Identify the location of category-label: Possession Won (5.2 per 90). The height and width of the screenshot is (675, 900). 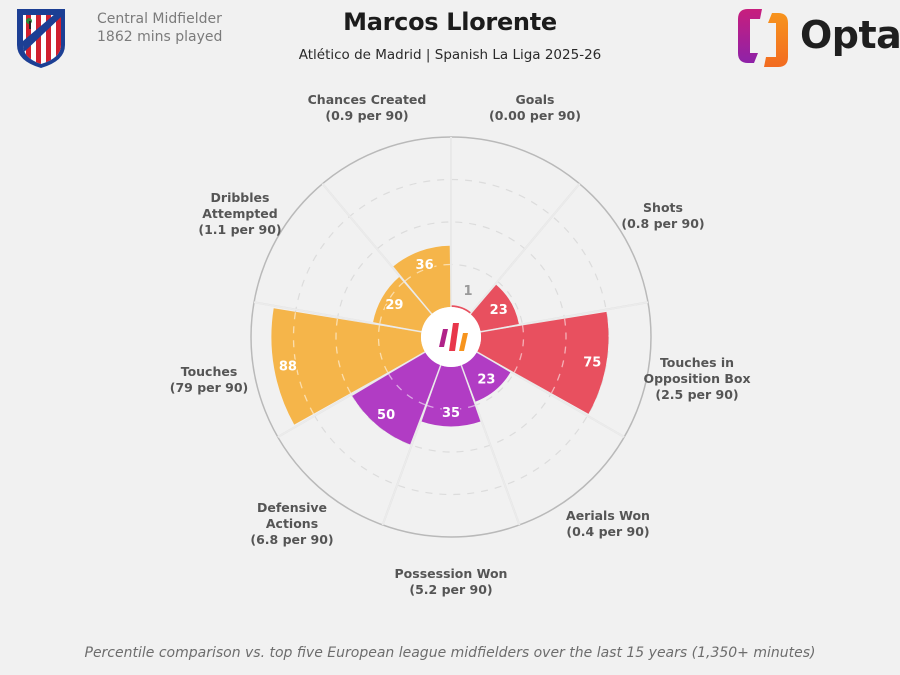
(451, 582).